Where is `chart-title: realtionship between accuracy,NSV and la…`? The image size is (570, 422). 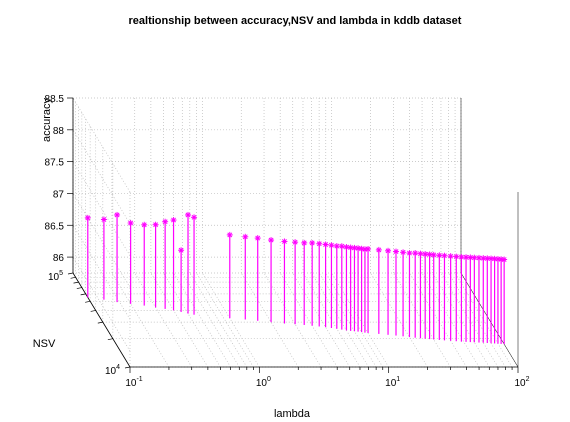 chart-title: realtionship between accuracy,NSV and la… is located at coordinates (295, 21).